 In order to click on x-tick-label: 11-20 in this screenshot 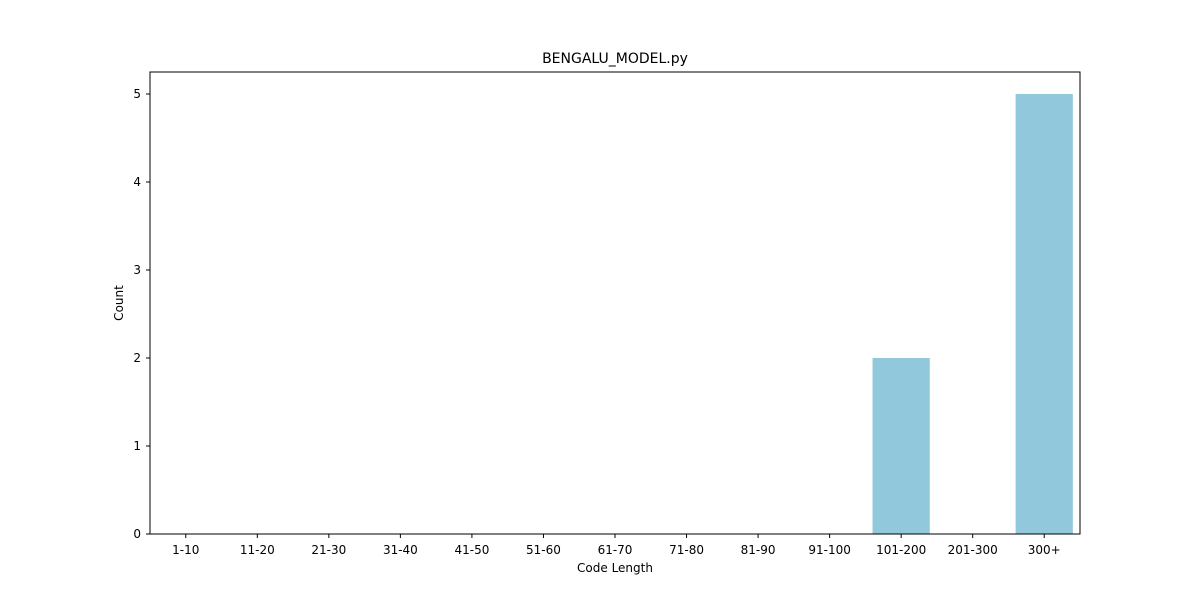, I will do `click(257, 550)`.